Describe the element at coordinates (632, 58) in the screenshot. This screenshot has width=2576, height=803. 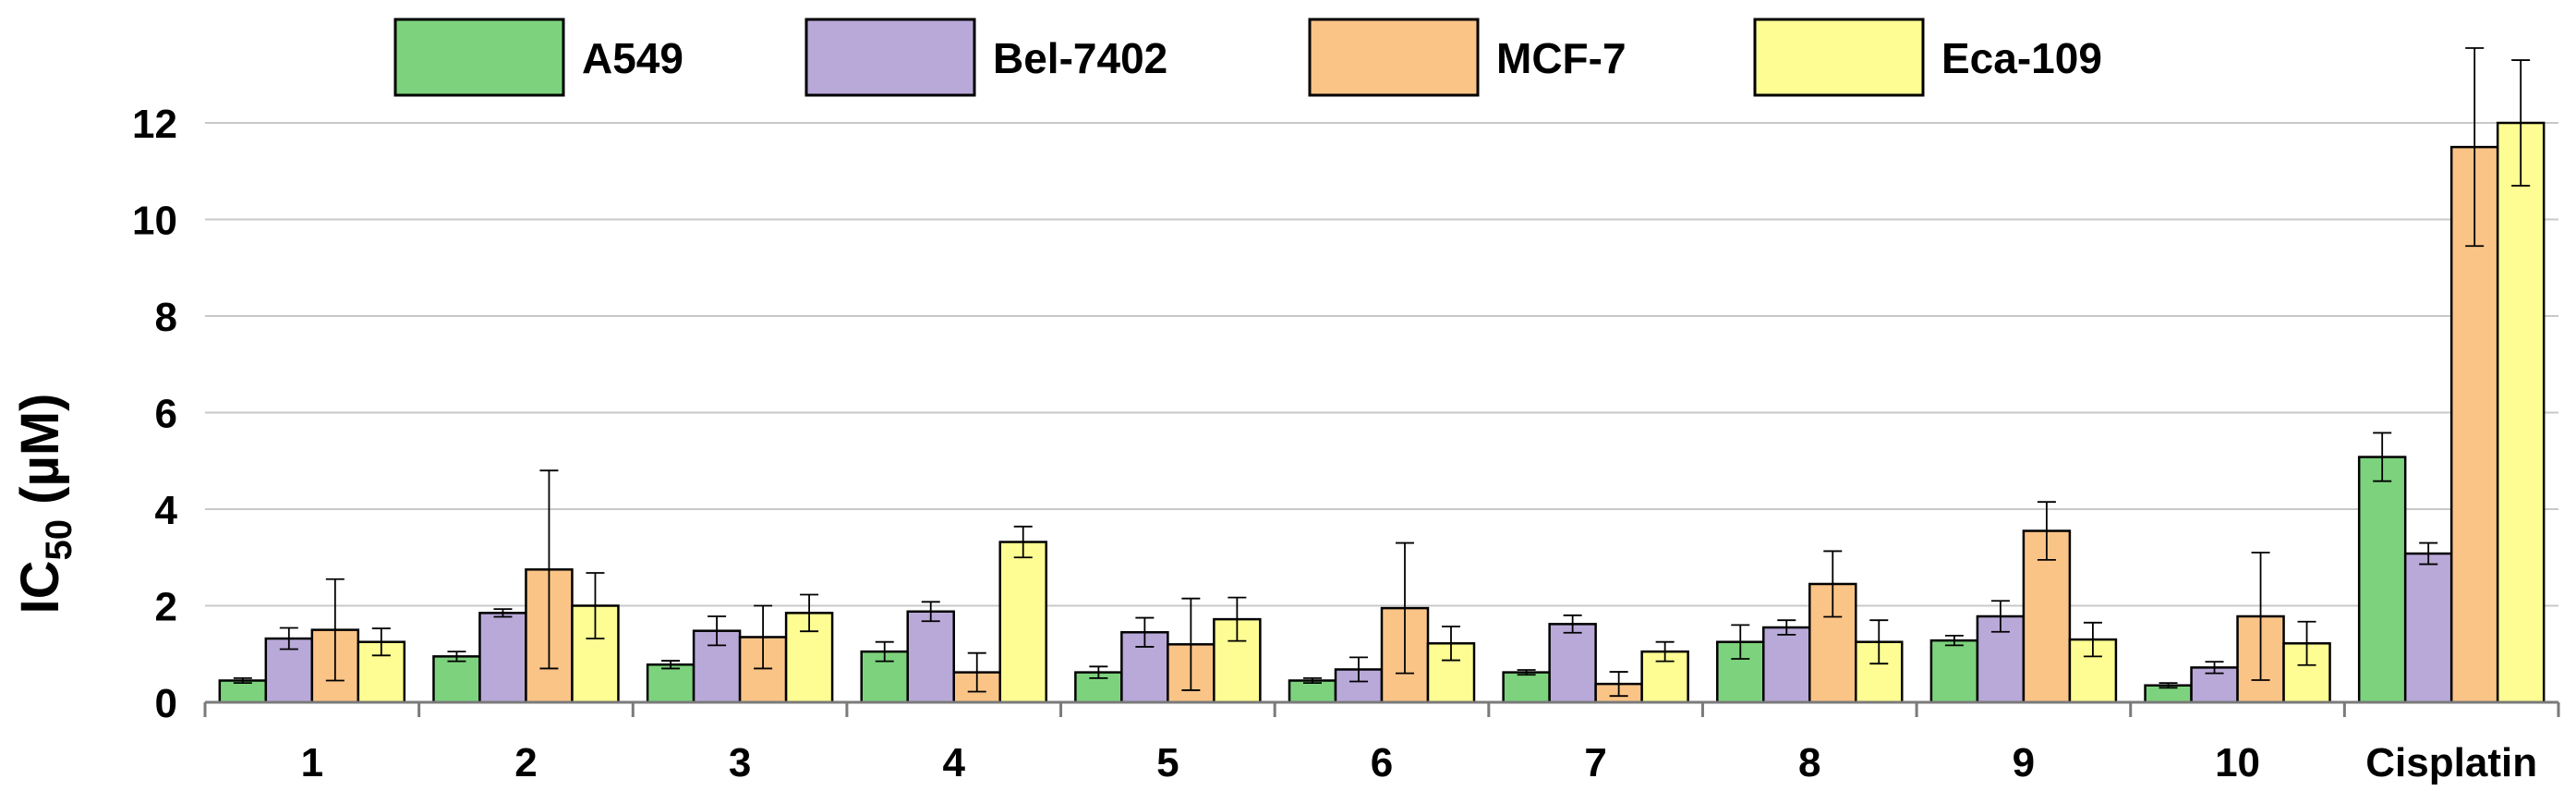
I see `legend-label: A549` at that location.